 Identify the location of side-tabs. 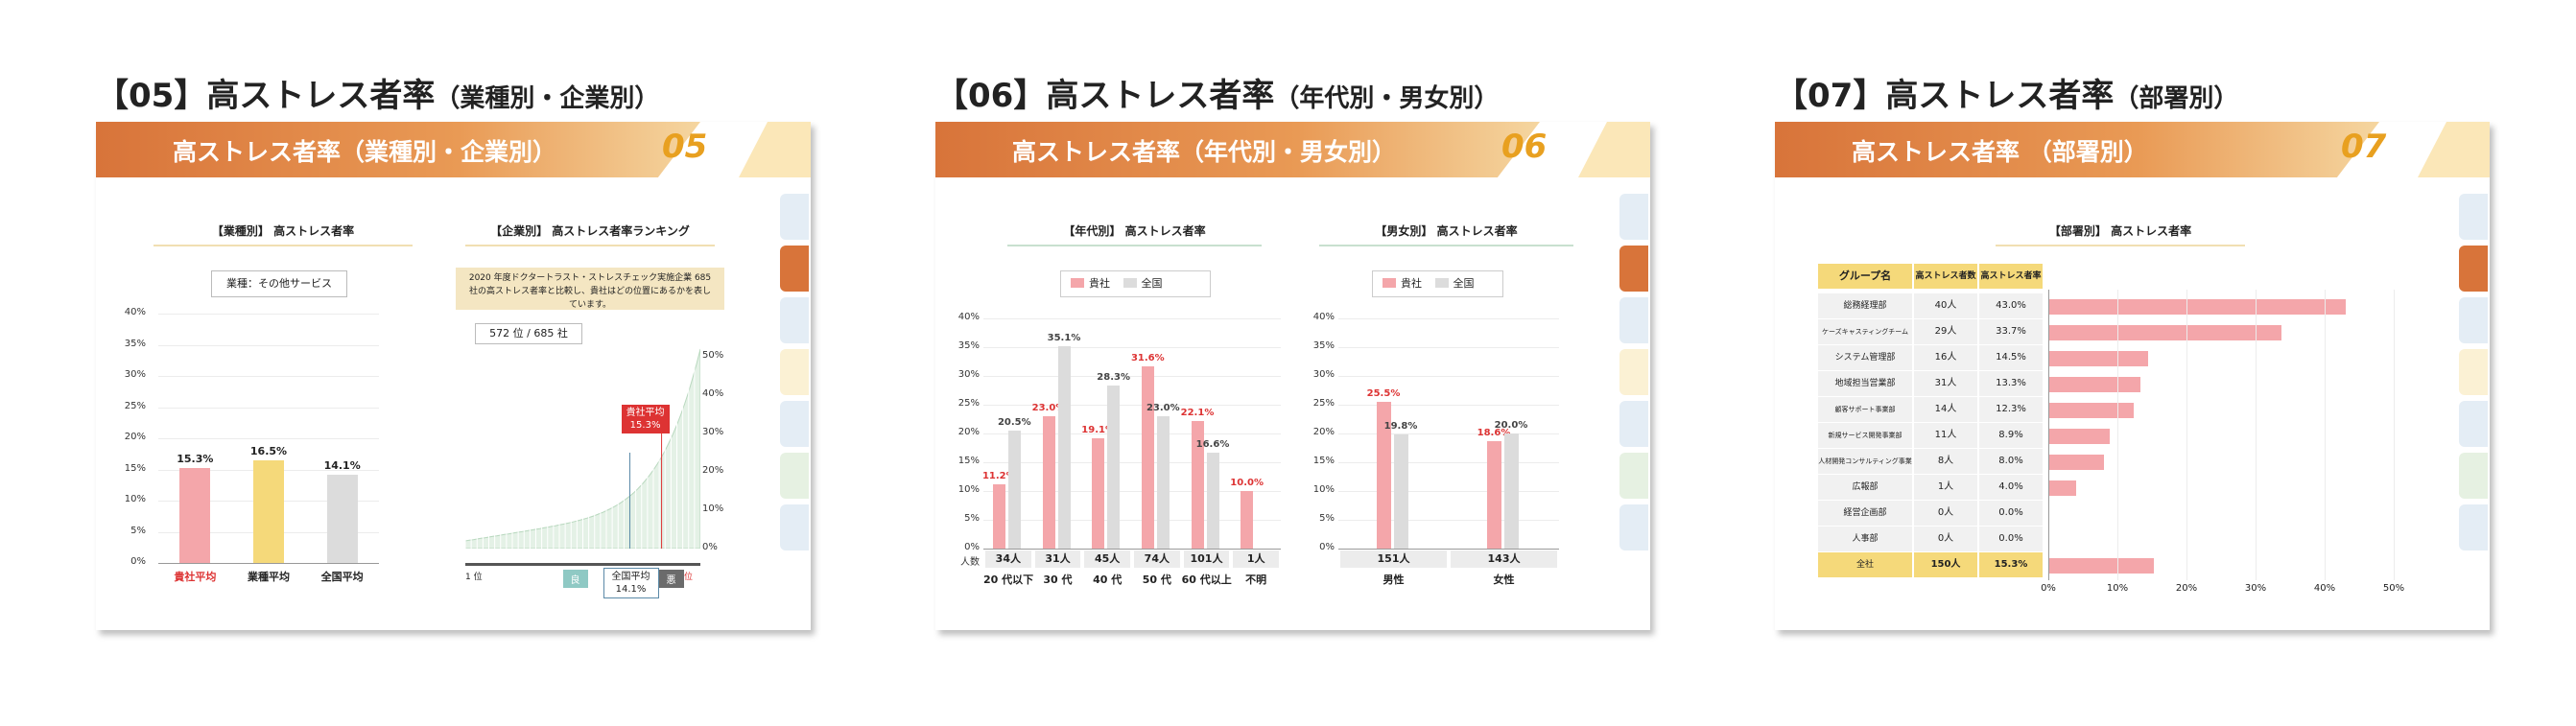
(2473, 375).